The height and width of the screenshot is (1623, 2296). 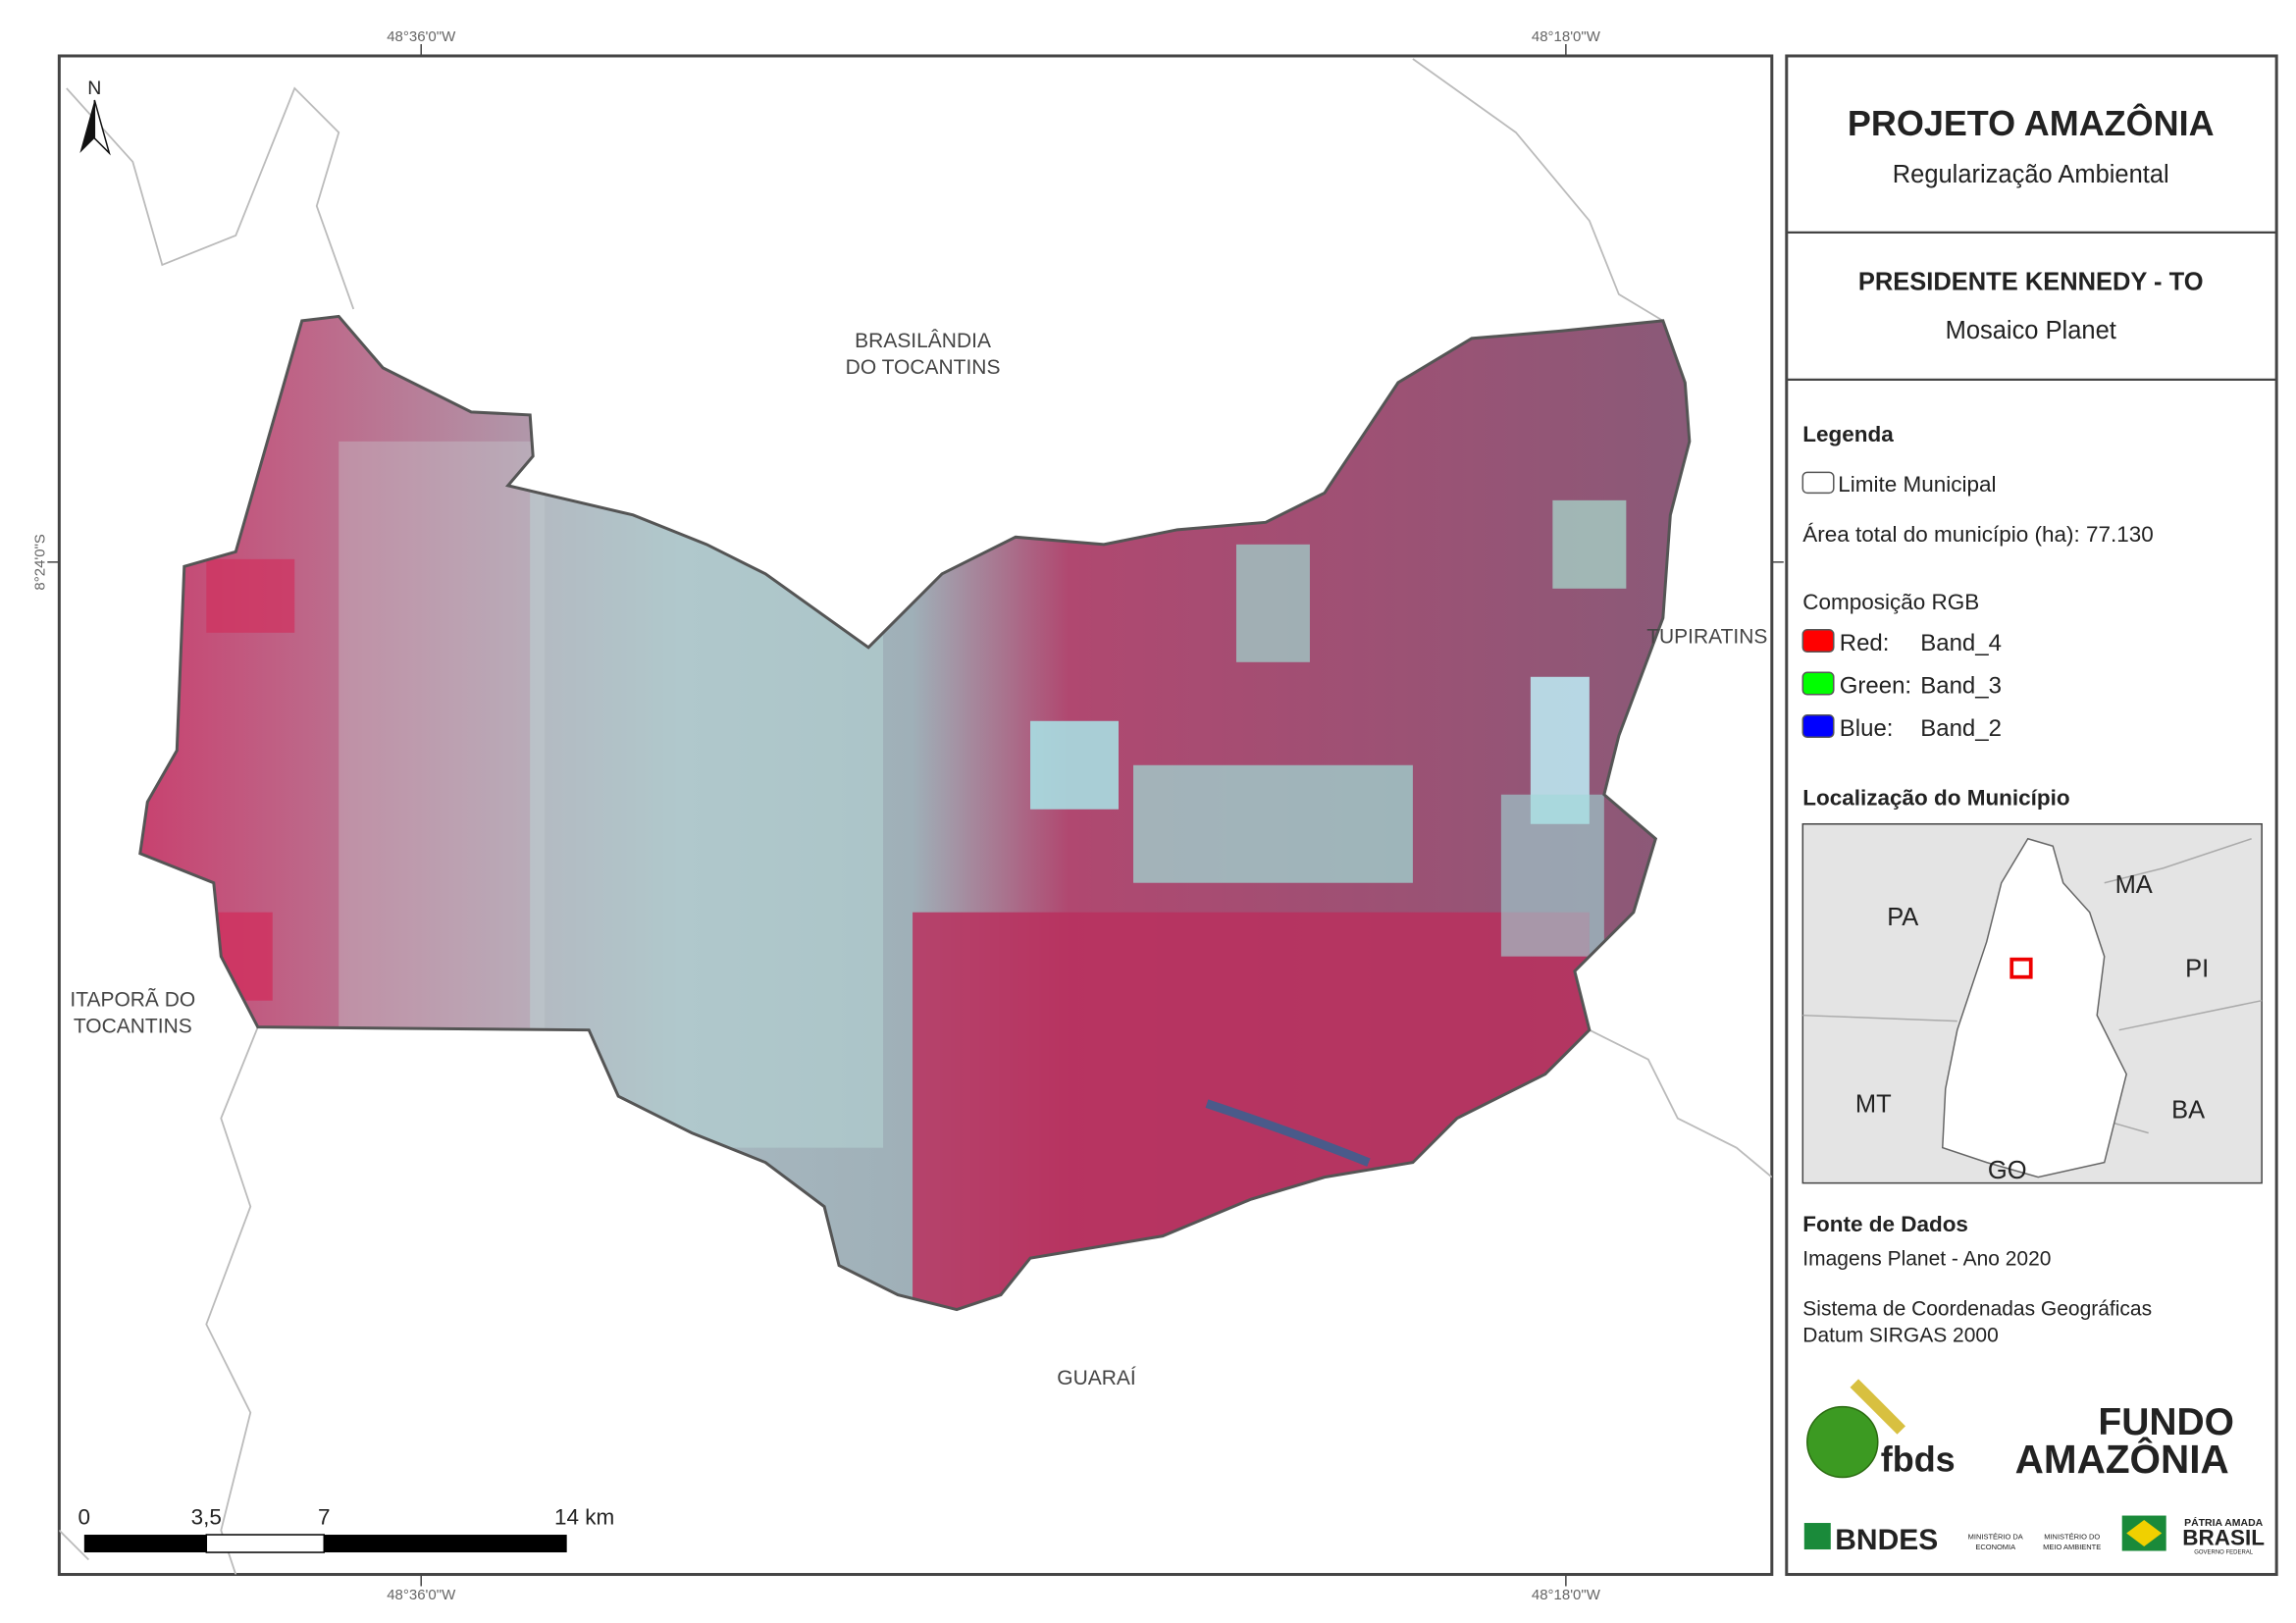 I want to click on state-label: PI, so click(x=2197, y=969).